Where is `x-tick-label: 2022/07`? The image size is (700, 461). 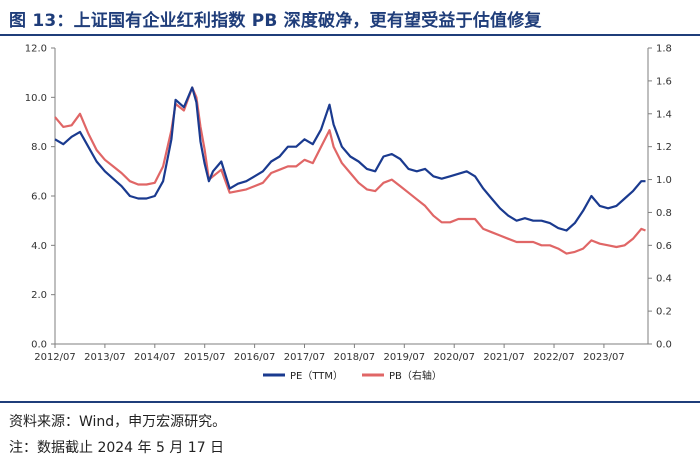 x-tick-label: 2022/07 is located at coordinates (554, 357).